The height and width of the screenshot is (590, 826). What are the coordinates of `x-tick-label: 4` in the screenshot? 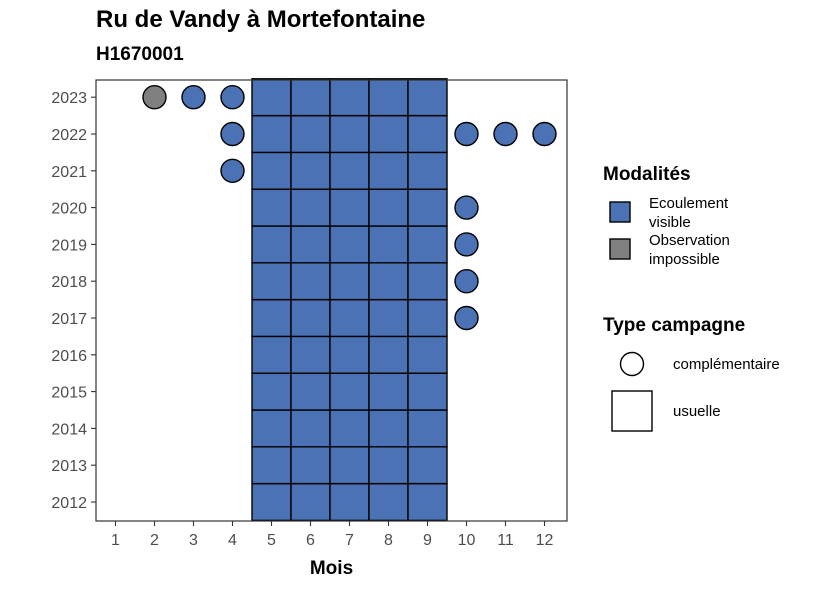 It's located at (232, 540).